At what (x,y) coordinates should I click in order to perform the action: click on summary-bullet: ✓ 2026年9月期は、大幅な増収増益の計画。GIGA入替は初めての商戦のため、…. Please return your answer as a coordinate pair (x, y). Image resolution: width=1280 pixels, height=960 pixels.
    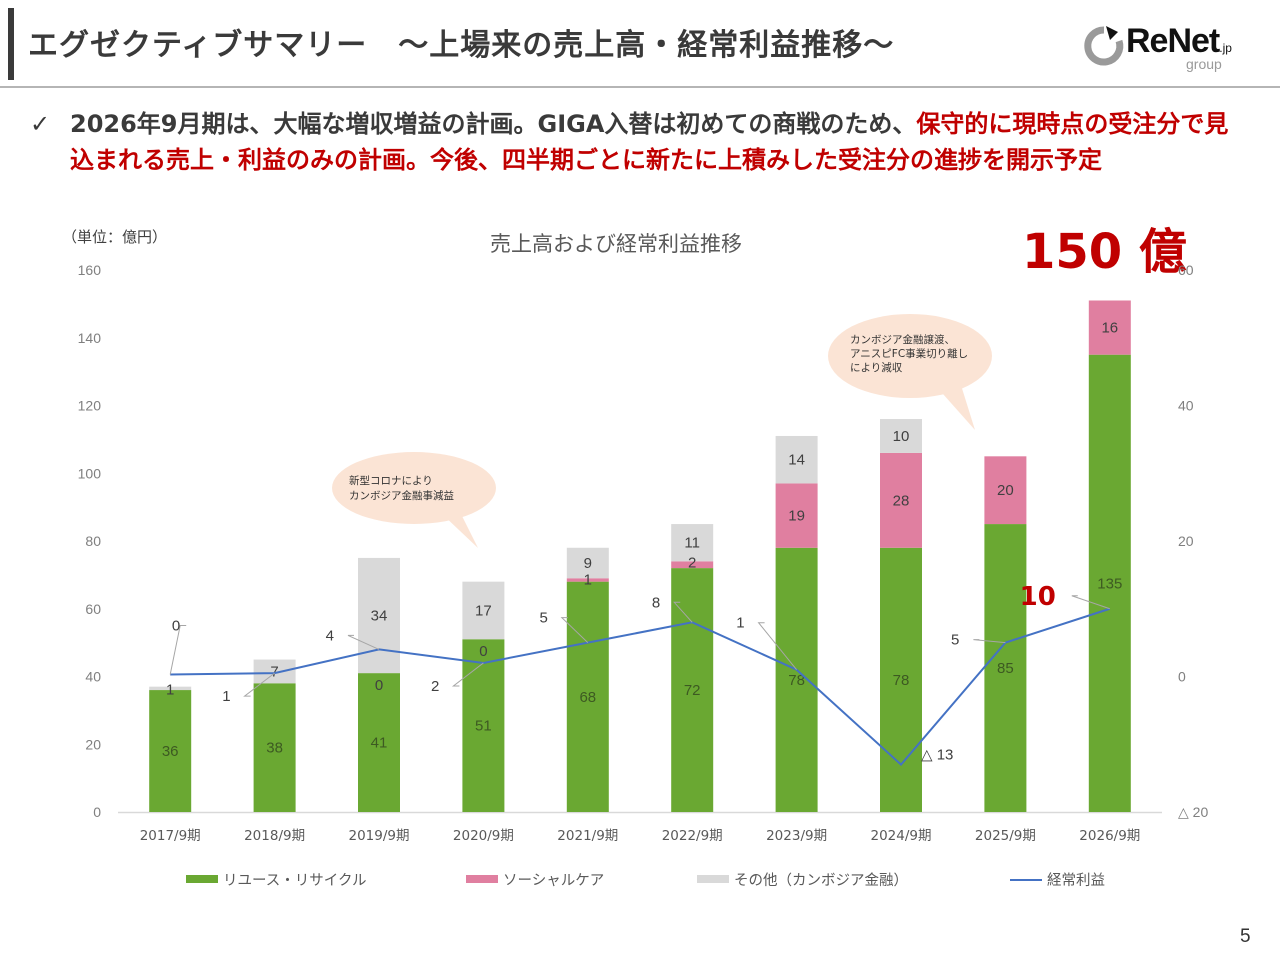
    Looking at the image, I should click on (640, 142).